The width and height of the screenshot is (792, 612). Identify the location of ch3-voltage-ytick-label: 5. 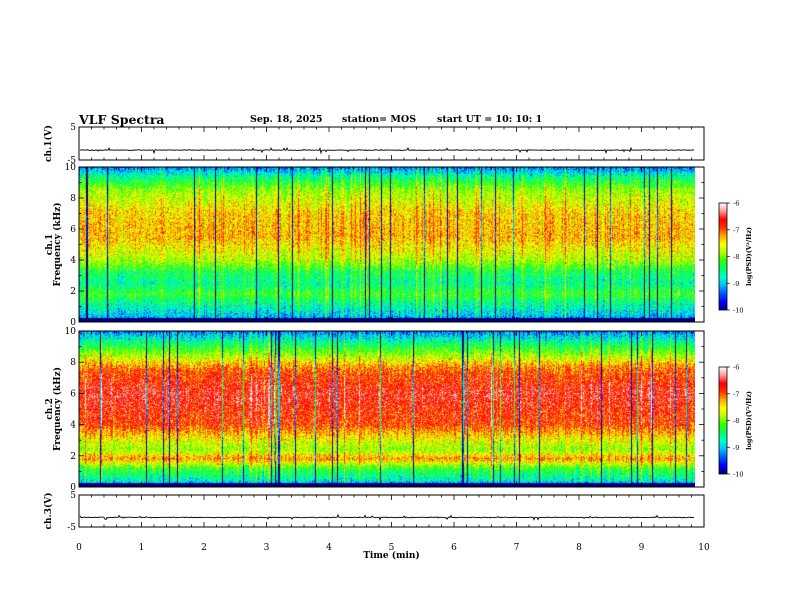
(73, 496).